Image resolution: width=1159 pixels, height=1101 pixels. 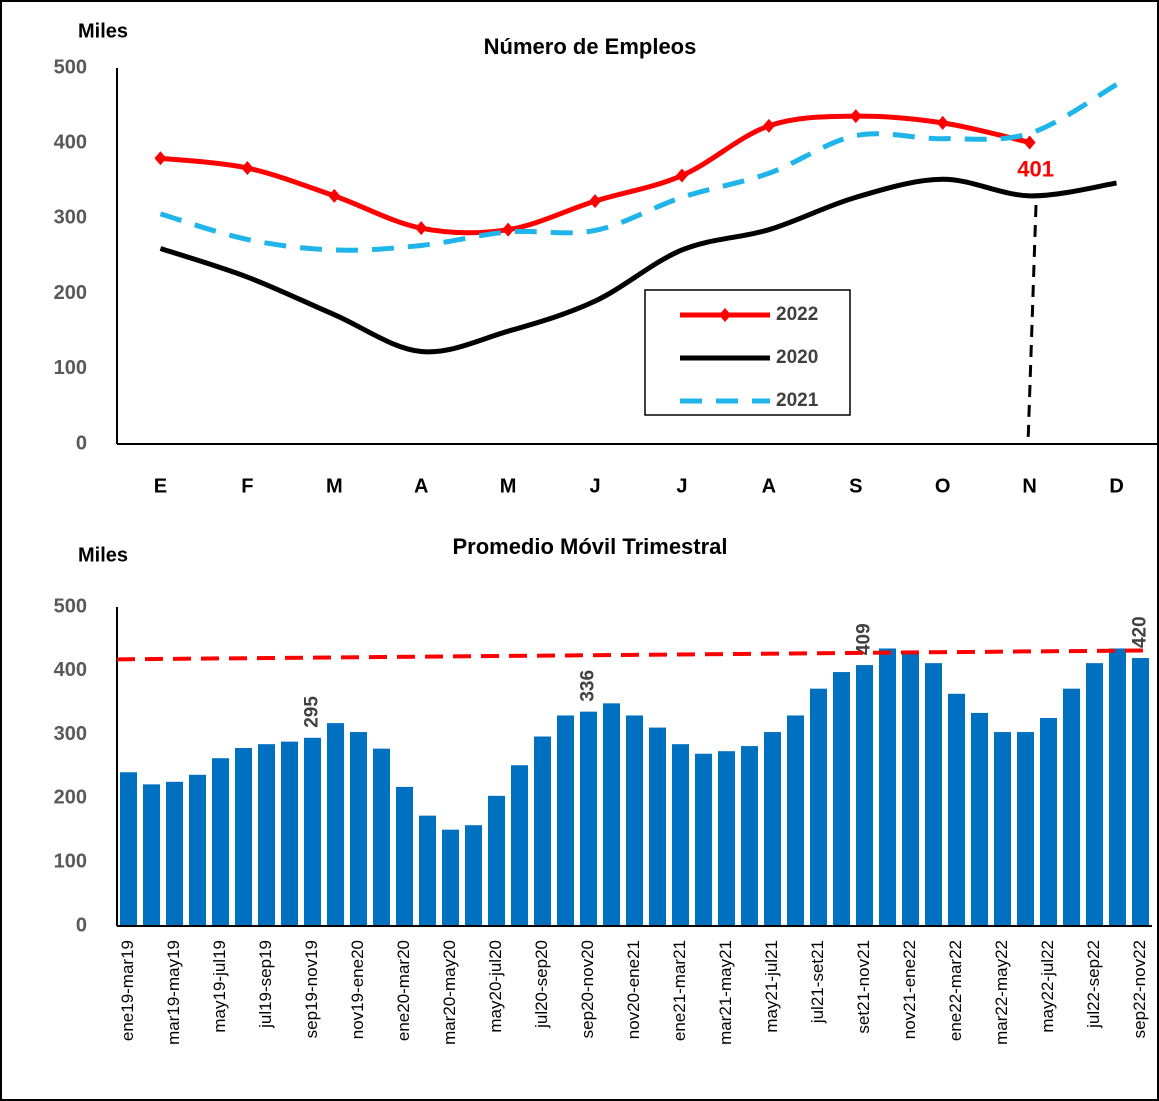 I want to click on x-tick-label: sep19-nov19, so click(x=311, y=989).